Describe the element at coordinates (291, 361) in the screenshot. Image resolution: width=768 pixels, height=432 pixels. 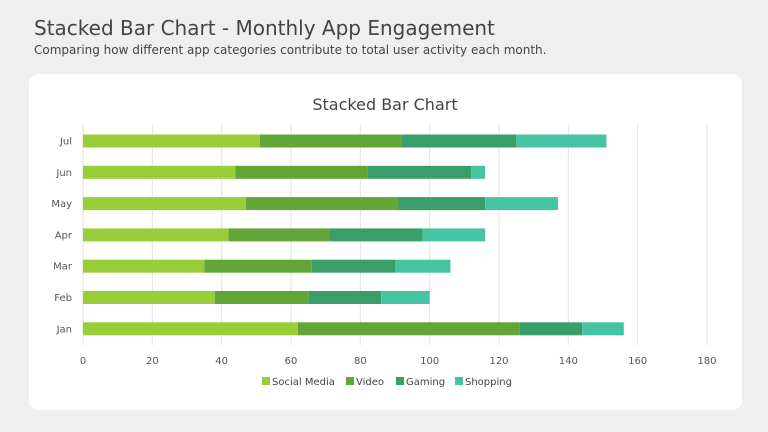
I see `x-tick-label: 60` at that location.